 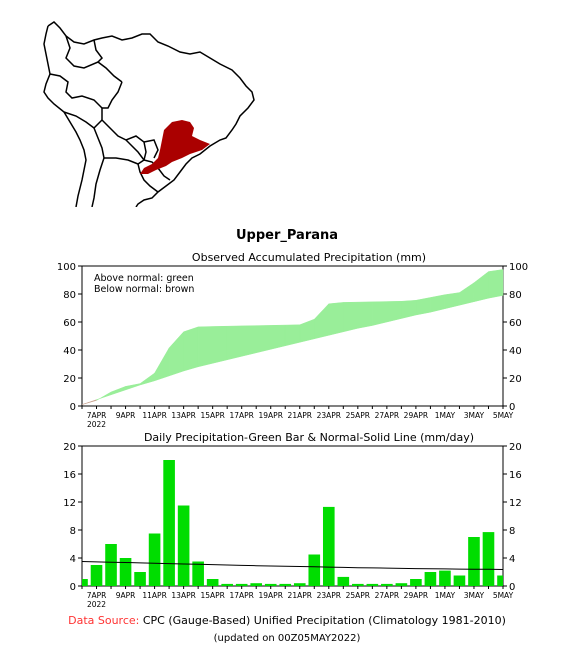 I want to click on accum-xtick-label: 5MAY, so click(x=503, y=415).